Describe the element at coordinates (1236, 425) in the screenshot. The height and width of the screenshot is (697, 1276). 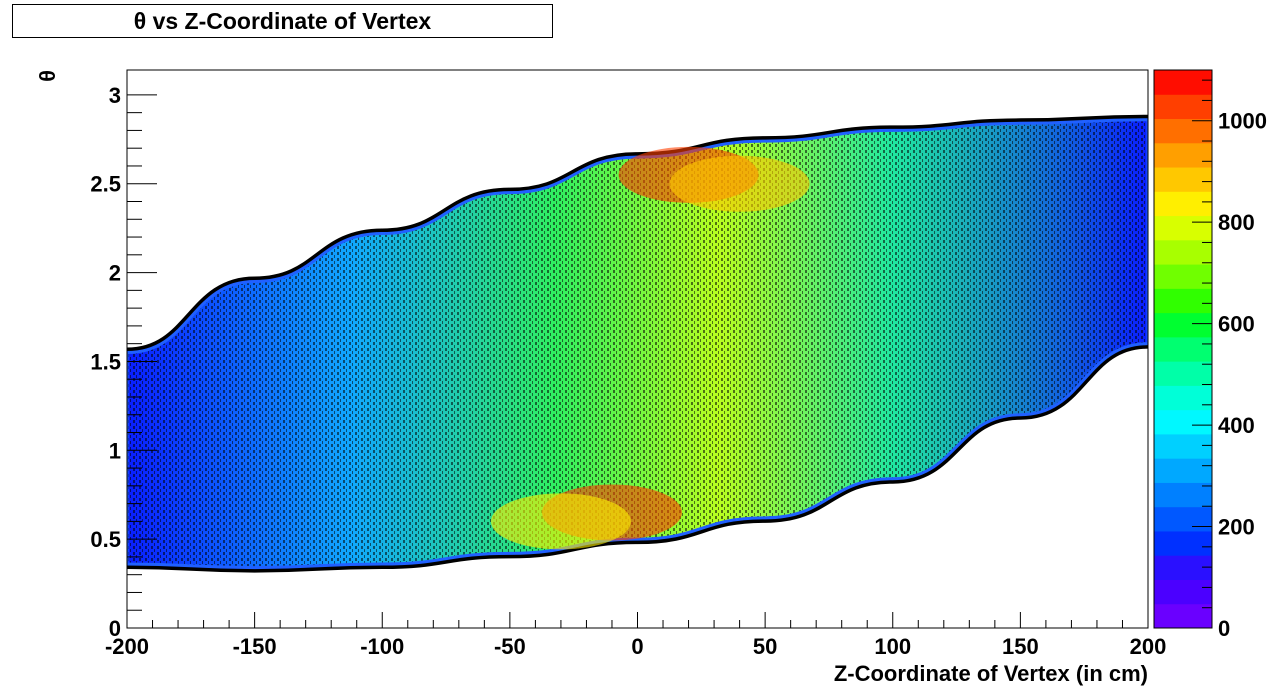
I see `z-tick-label: 400` at that location.